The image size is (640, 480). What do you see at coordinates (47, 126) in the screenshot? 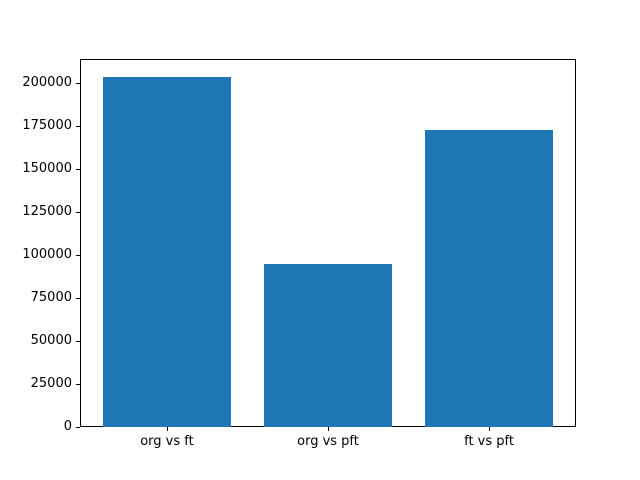
I see `y-axis-tick-label: 175000` at bounding box center [47, 126].